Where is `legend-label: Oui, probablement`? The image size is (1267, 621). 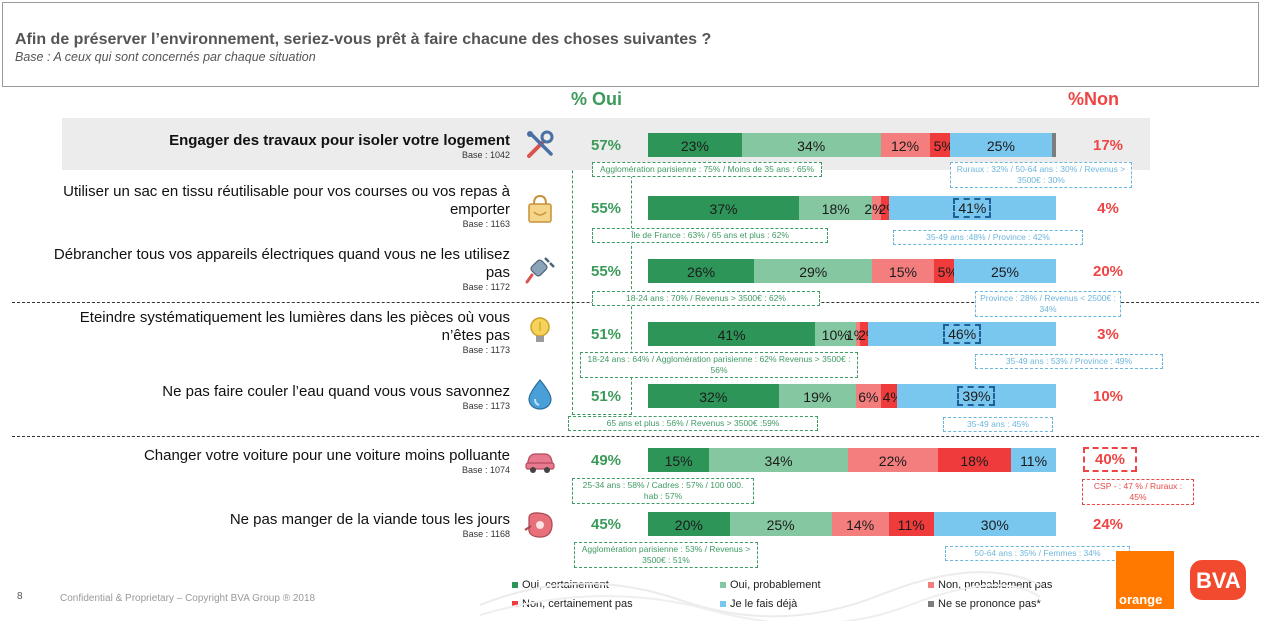
legend-label: Oui, probablement is located at coordinates (775, 585).